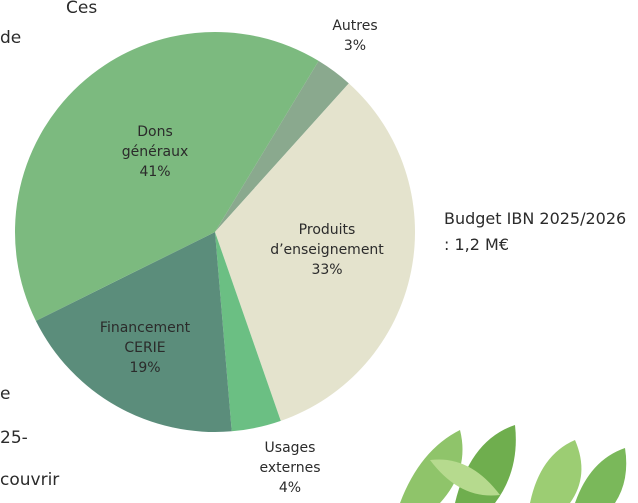 Image resolution: width=638 pixels, height=503 pixels. I want to click on slice-label: Autres 3%, so click(355, 36).